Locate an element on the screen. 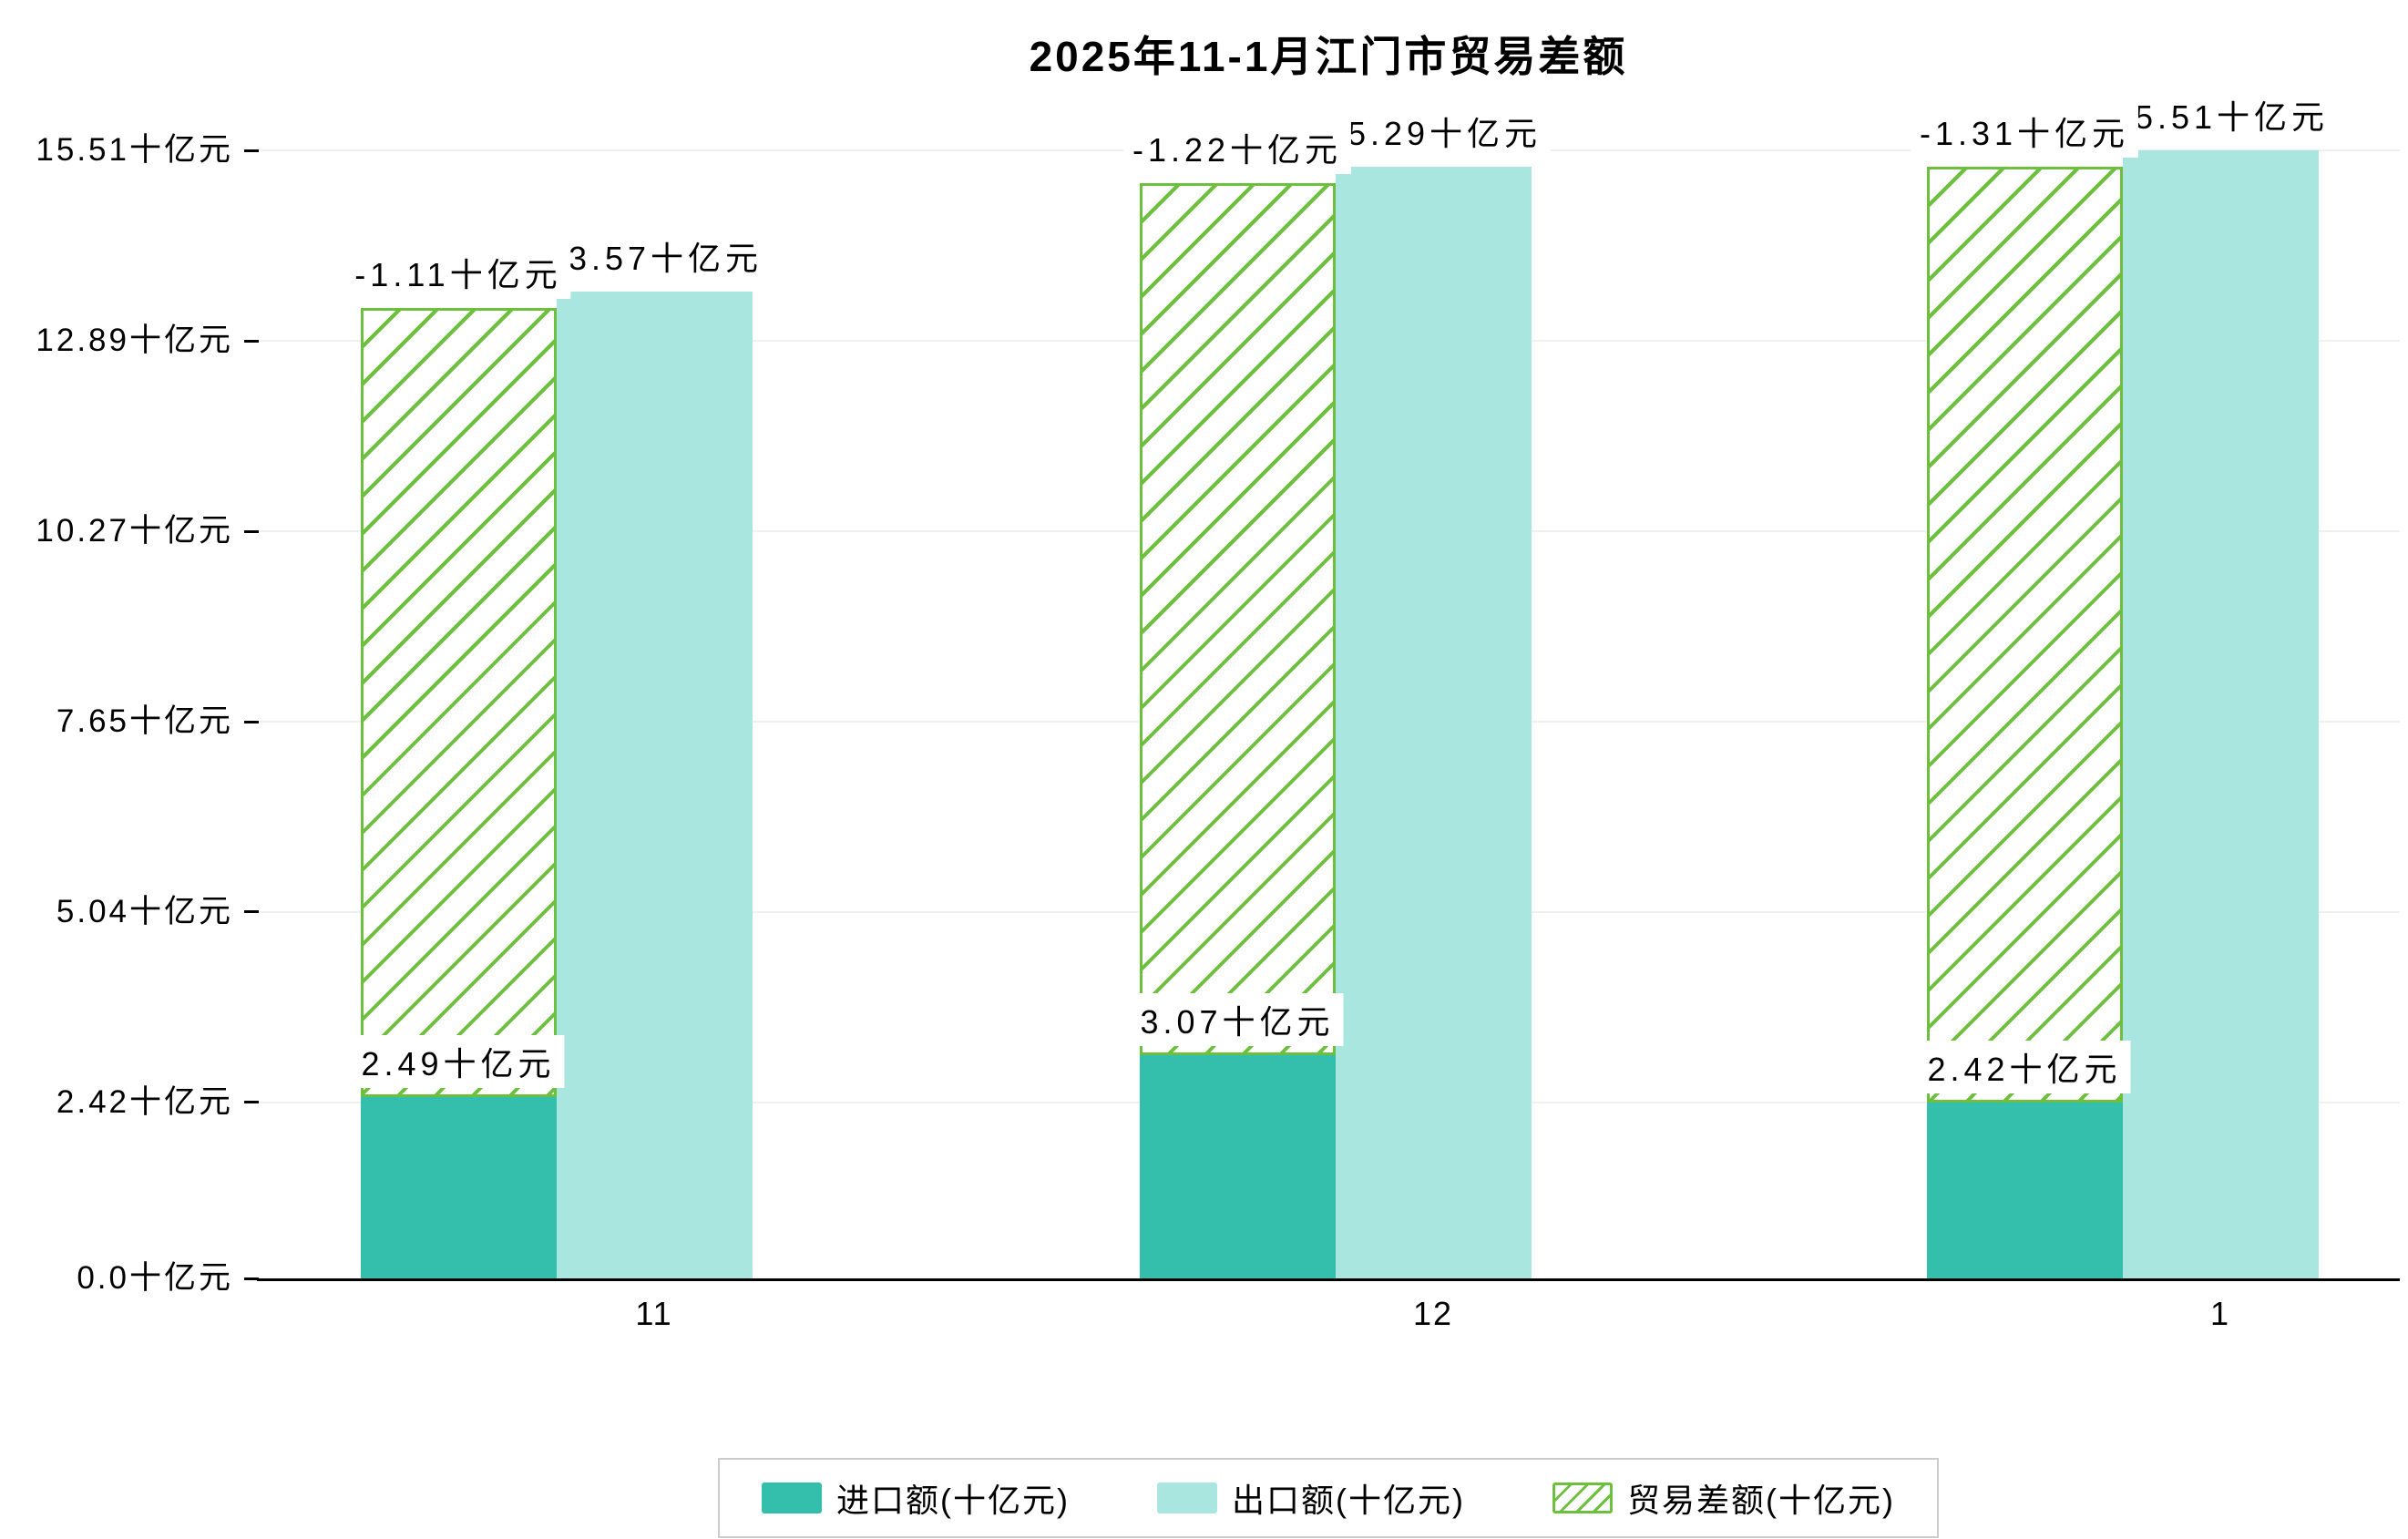  chart-title: 2025年11-1月江门市贸易差额 is located at coordinates (1328, 57).